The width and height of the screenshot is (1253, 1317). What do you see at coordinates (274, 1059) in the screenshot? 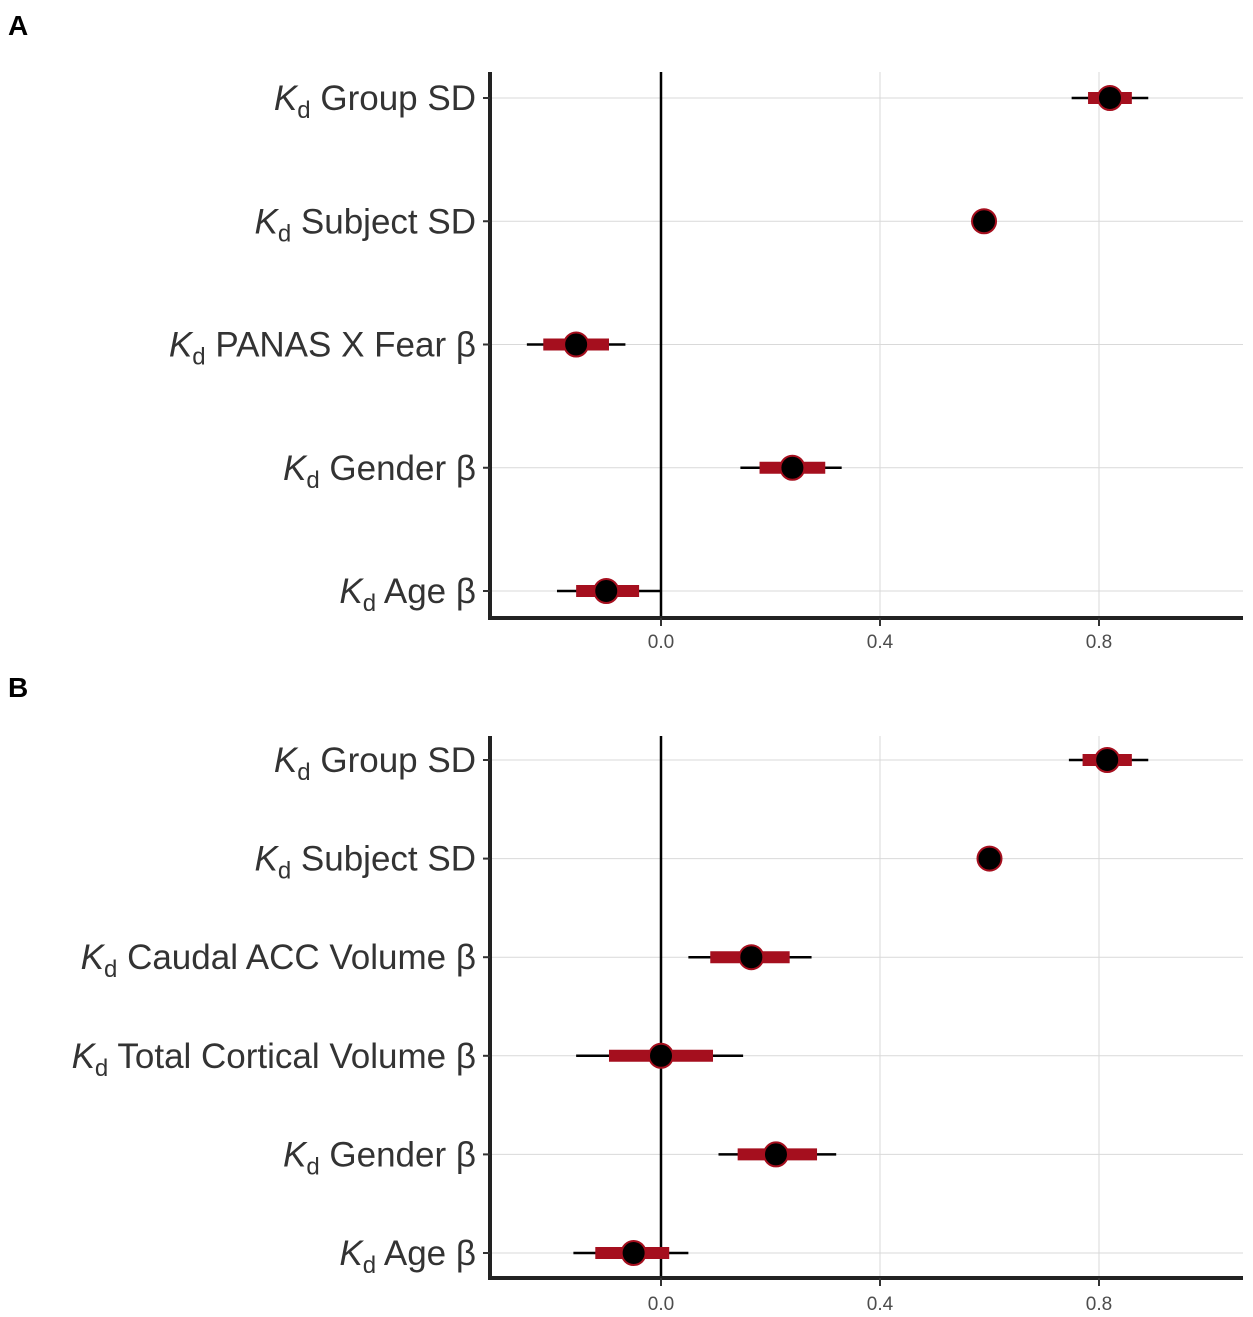
I see `category-label: Kd Total Cortical Volume β` at bounding box center [274, 1059].